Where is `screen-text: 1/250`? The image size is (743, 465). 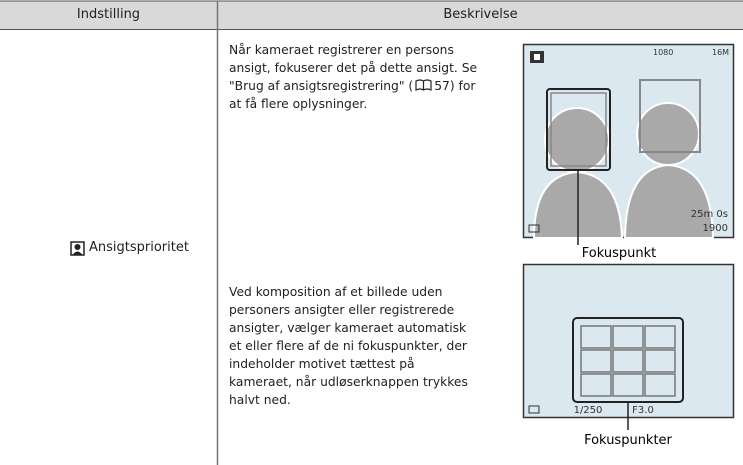 screen-text: 1/250 is located at coordinates (588, 410).